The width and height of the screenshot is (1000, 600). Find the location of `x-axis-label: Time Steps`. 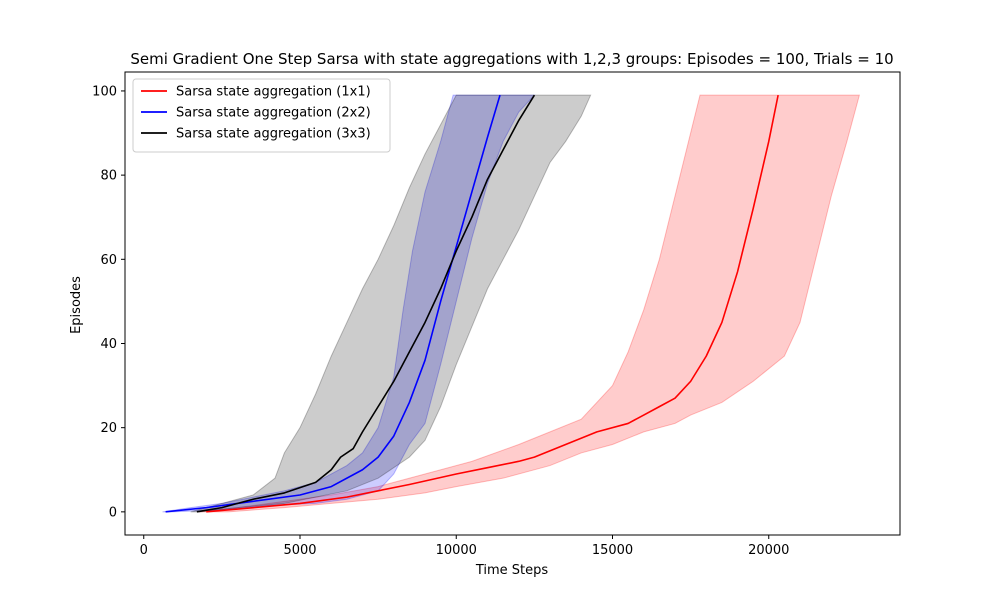

x-axis-label: Time Steps is located at coordinates (512, 570).